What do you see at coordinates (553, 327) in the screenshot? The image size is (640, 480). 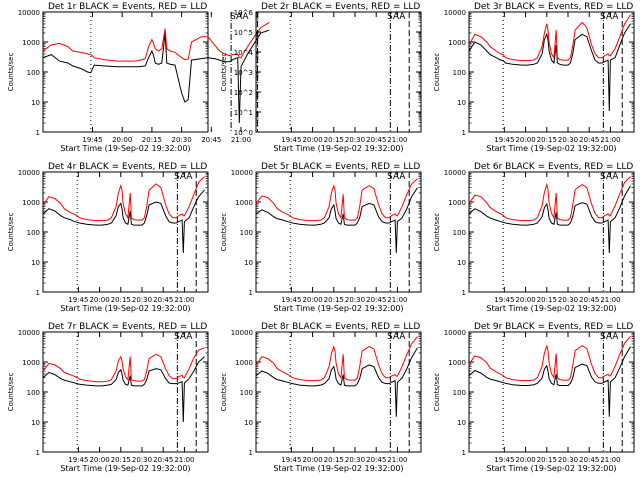 I see `panel-title: Det 9r BLACK = Events, RED = LLD` at bounding box center [553, 327].